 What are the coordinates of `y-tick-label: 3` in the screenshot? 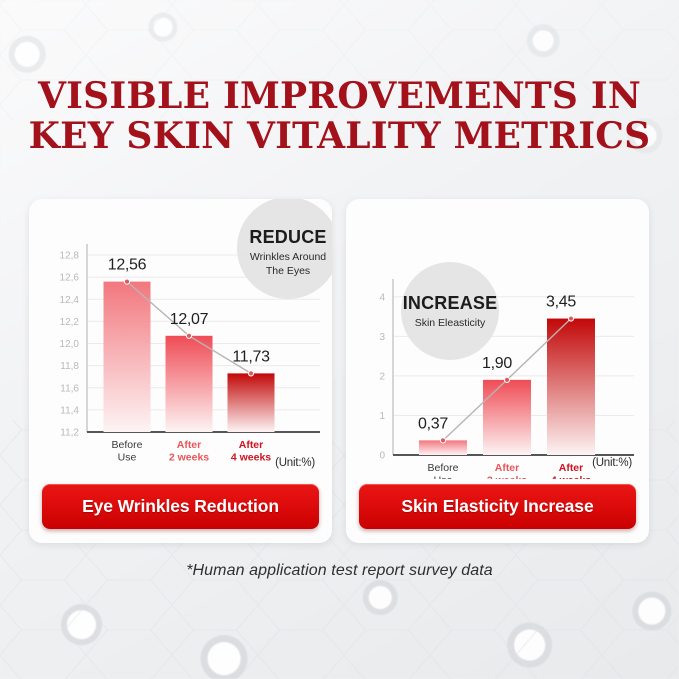 It's located at (382, 337).